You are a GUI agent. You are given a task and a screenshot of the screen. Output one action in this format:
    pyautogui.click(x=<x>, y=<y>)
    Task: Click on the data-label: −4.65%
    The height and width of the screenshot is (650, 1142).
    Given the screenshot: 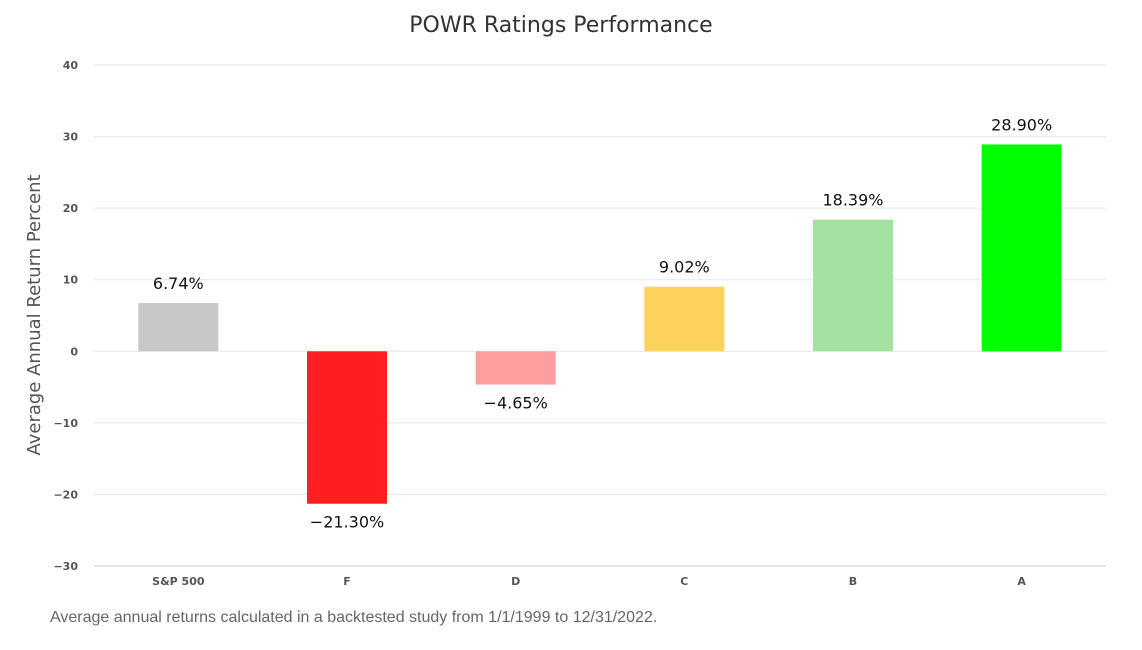 What is the action you would take?
    pyautogui.click(x=516, y=403)
    